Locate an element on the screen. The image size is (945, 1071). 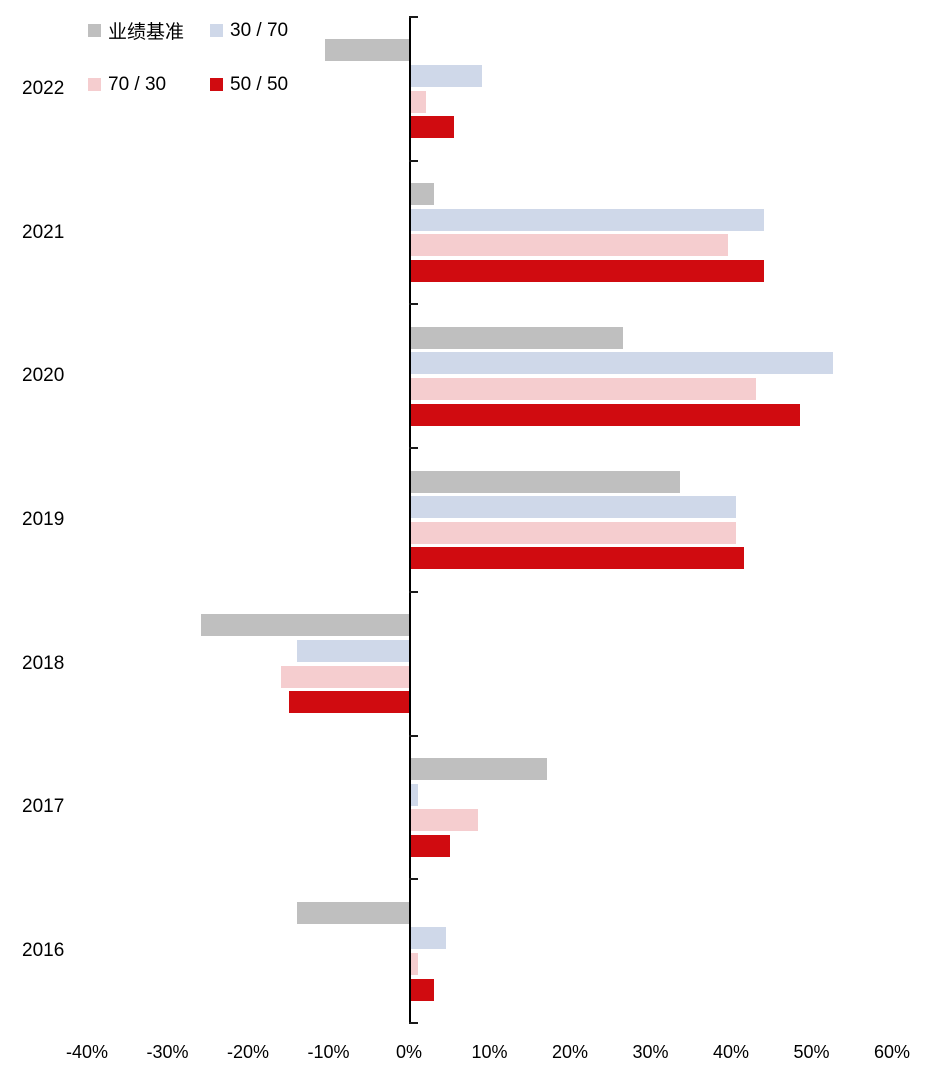
bar-5050-2017 is located at coordinates (430, 845).